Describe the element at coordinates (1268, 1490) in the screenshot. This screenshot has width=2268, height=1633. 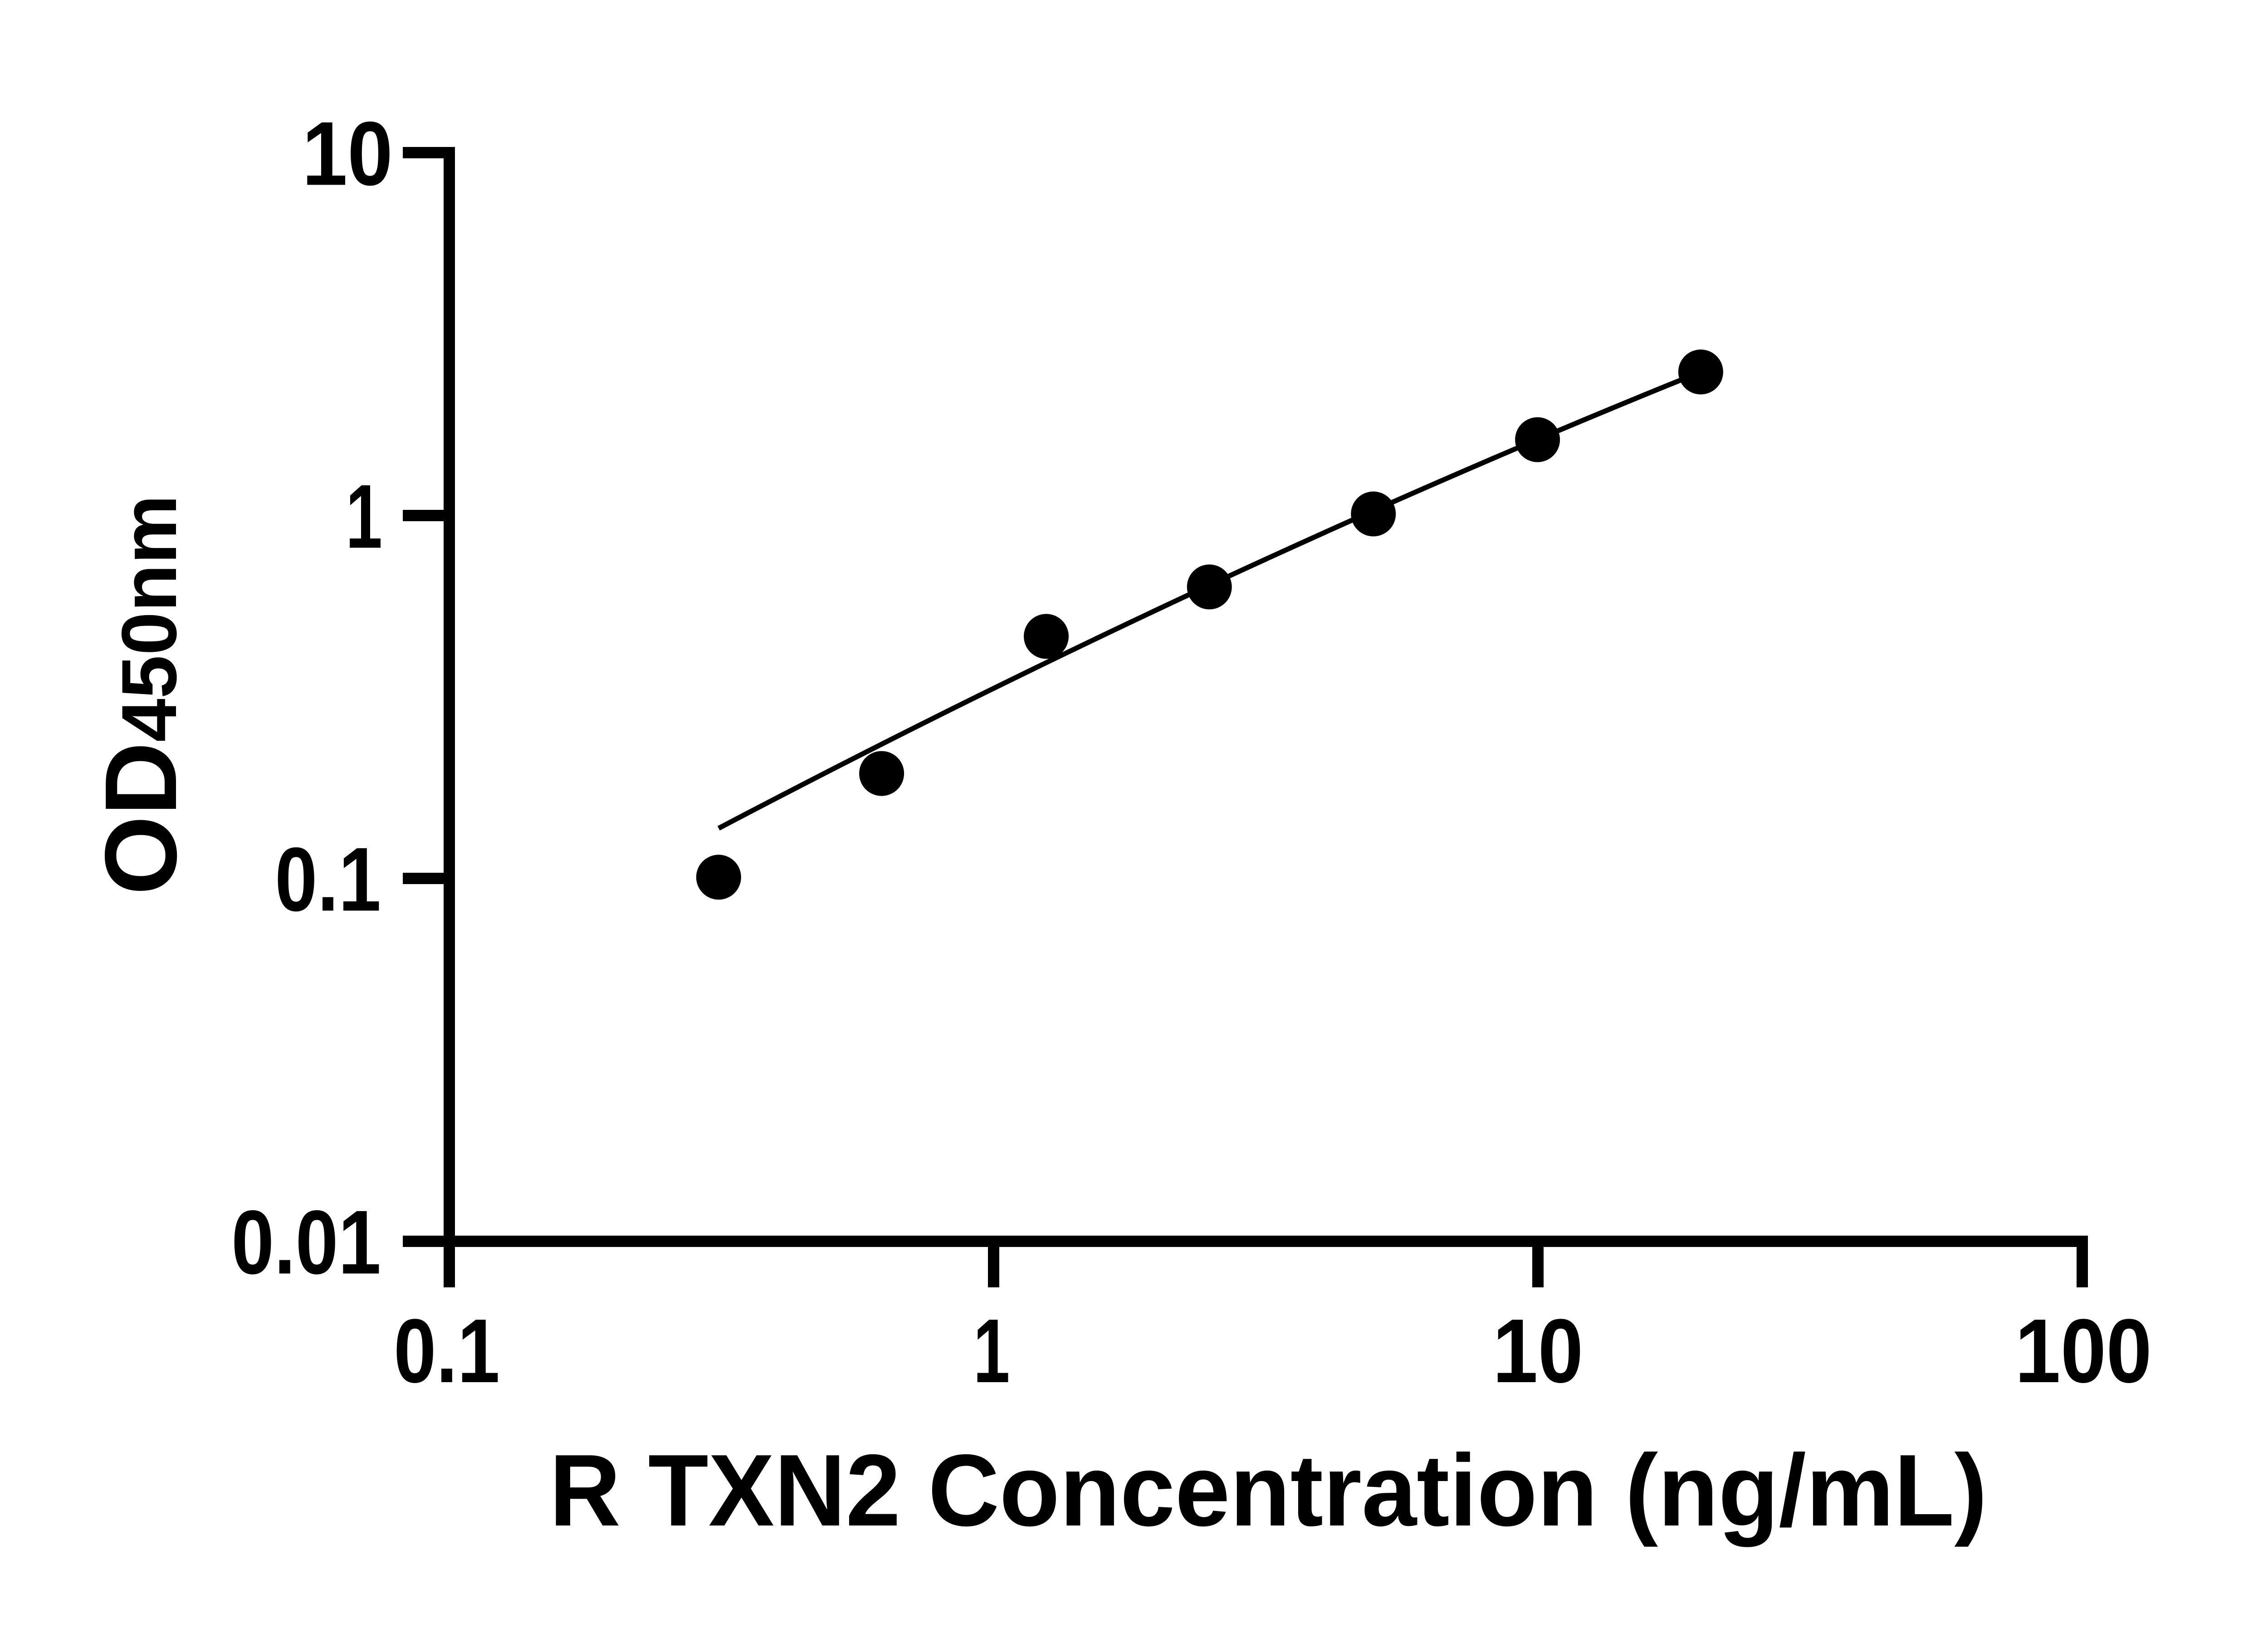
I see `svg-text: R TXN2 Concentration (ng/mL)` at that location.